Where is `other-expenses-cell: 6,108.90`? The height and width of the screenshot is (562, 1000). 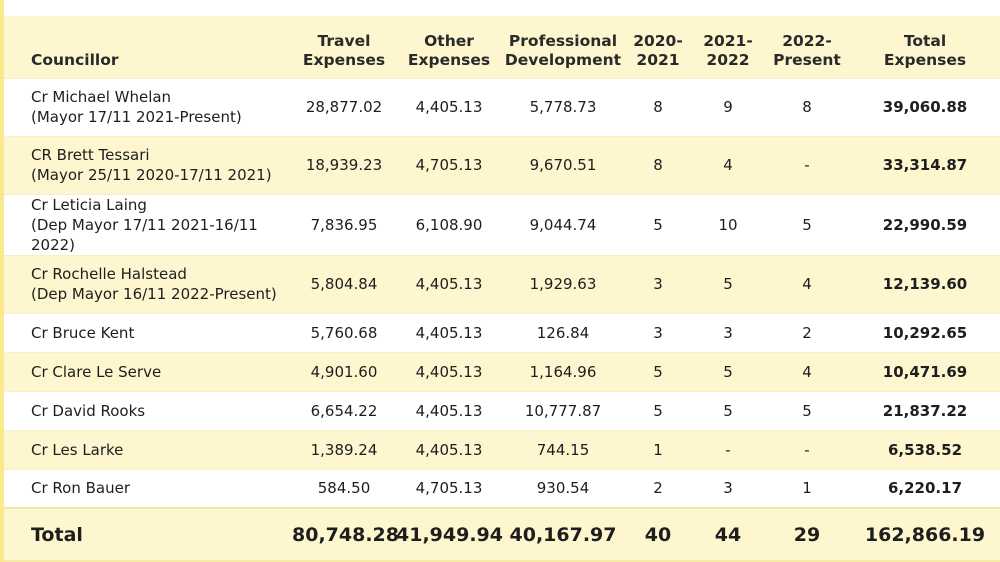 other-expenses-cell: 6,108.90 is located at coordinates (449, 224).